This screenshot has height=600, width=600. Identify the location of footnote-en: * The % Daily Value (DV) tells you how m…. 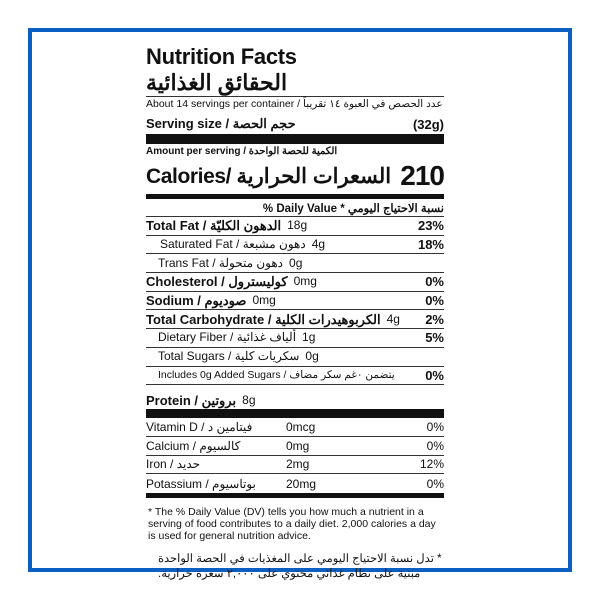
(292, 523).